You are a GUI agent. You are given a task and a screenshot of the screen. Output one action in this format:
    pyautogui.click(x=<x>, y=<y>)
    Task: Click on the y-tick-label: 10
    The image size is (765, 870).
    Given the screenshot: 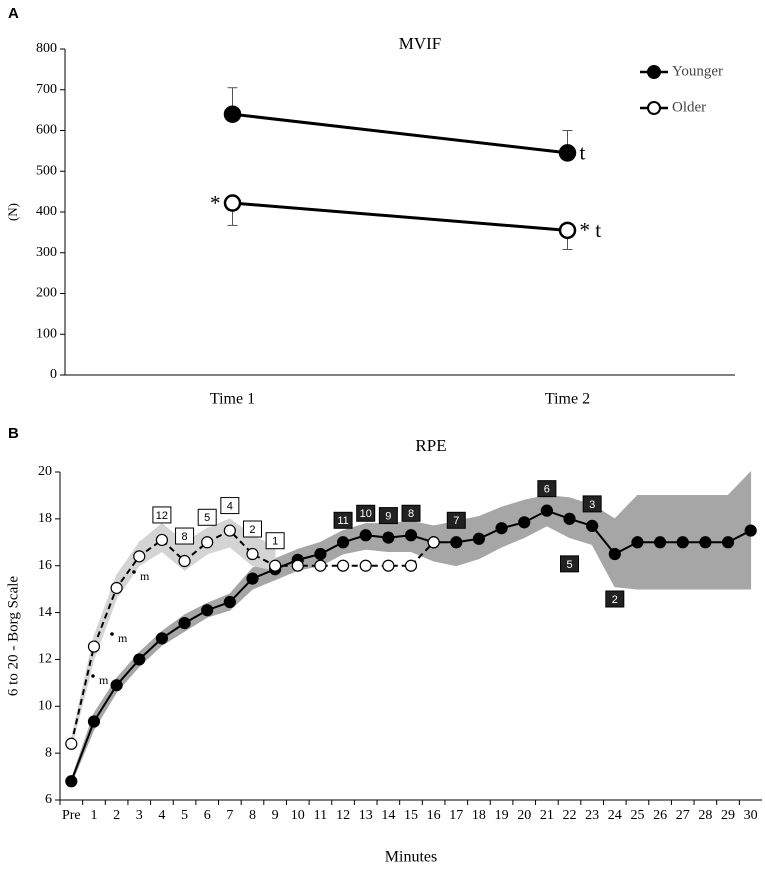 What is the action you would take?
    pyautogui.click(x=45, y=706)
    